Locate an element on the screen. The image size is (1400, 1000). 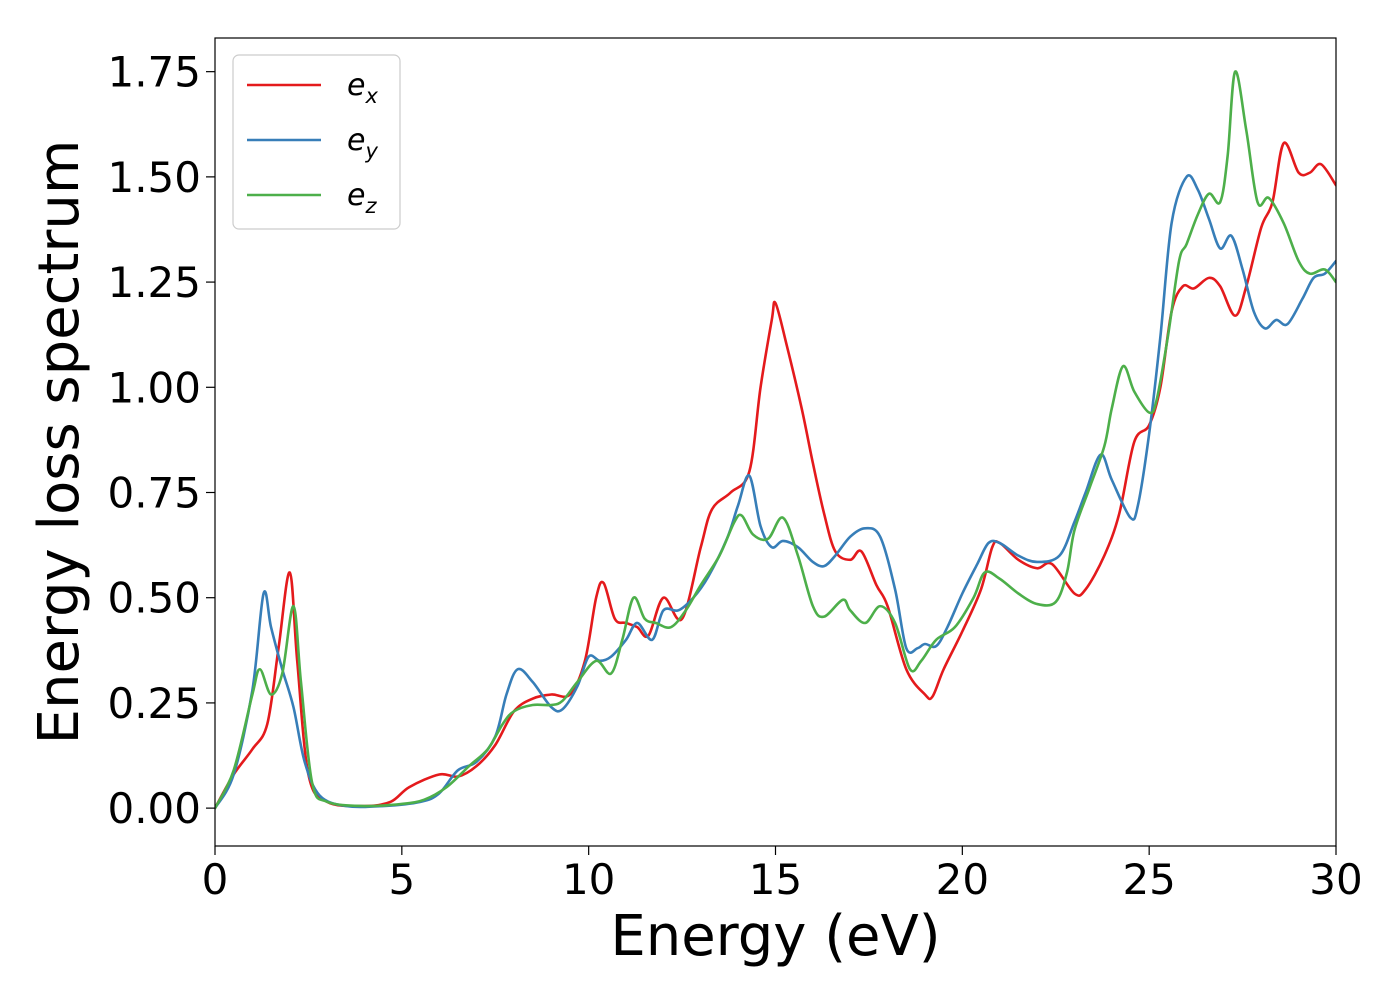
legend-box is located at coordinates (316, 142).